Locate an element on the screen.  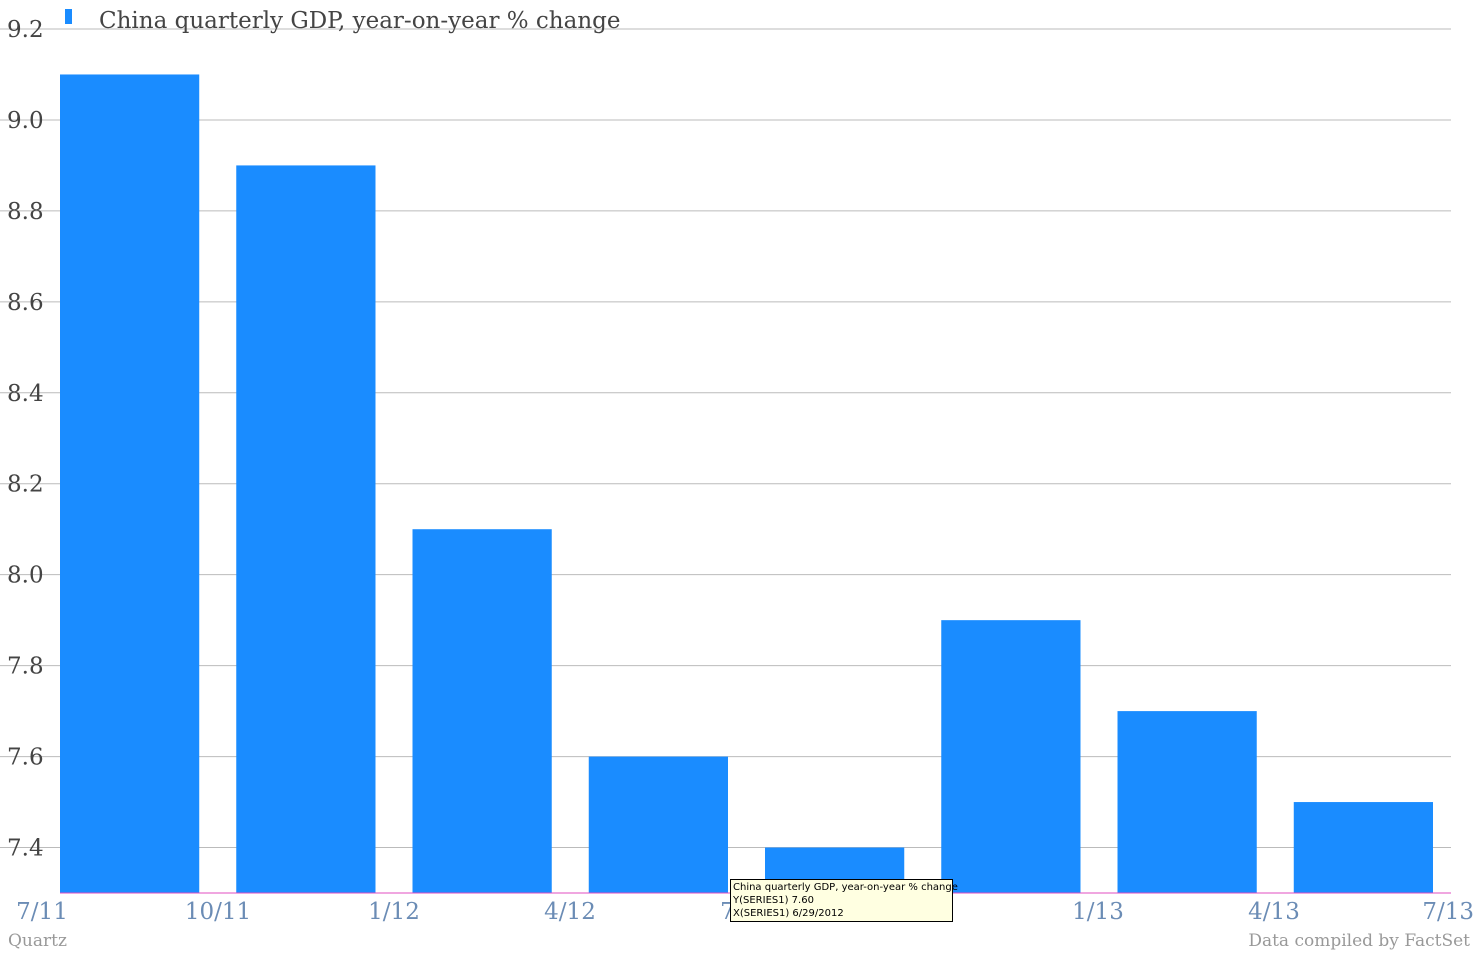
y-tick-label: 8.8 is located at coordinates (25, 212).